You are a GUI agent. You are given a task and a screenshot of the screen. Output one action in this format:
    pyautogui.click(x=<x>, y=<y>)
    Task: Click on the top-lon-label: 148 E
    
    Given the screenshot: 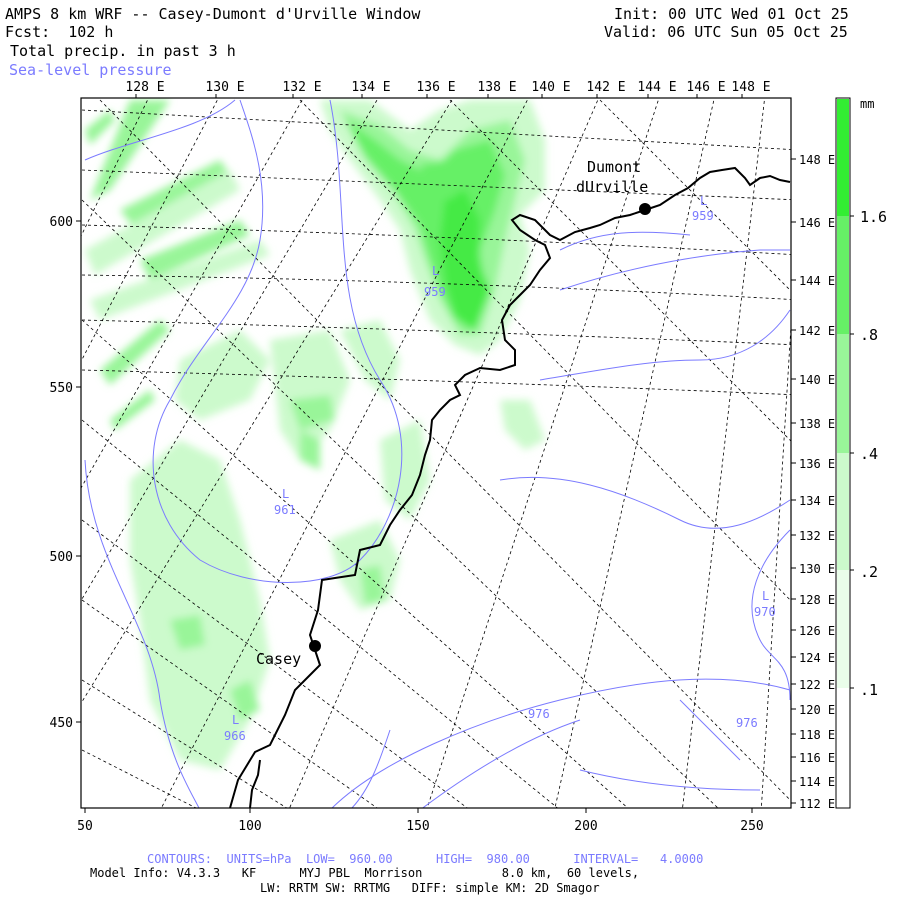 What is the action you would take?
    pyautogui.click(x=750, y=87)
    